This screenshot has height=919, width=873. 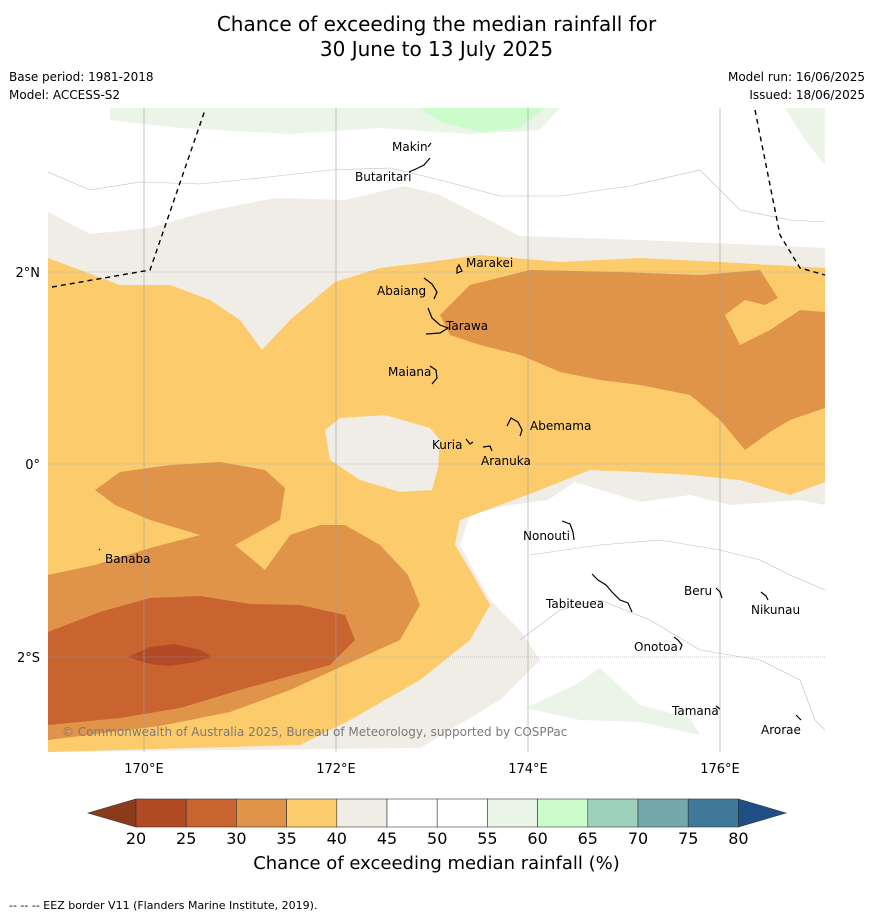 I want to click on tamana-atoll, so click(x=718, y=707).